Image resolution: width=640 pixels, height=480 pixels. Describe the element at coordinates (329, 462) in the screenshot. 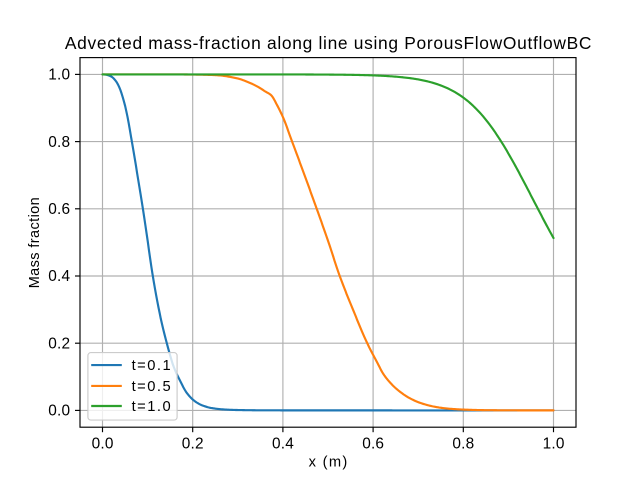

I see `svg-text: x (m)` at that location.